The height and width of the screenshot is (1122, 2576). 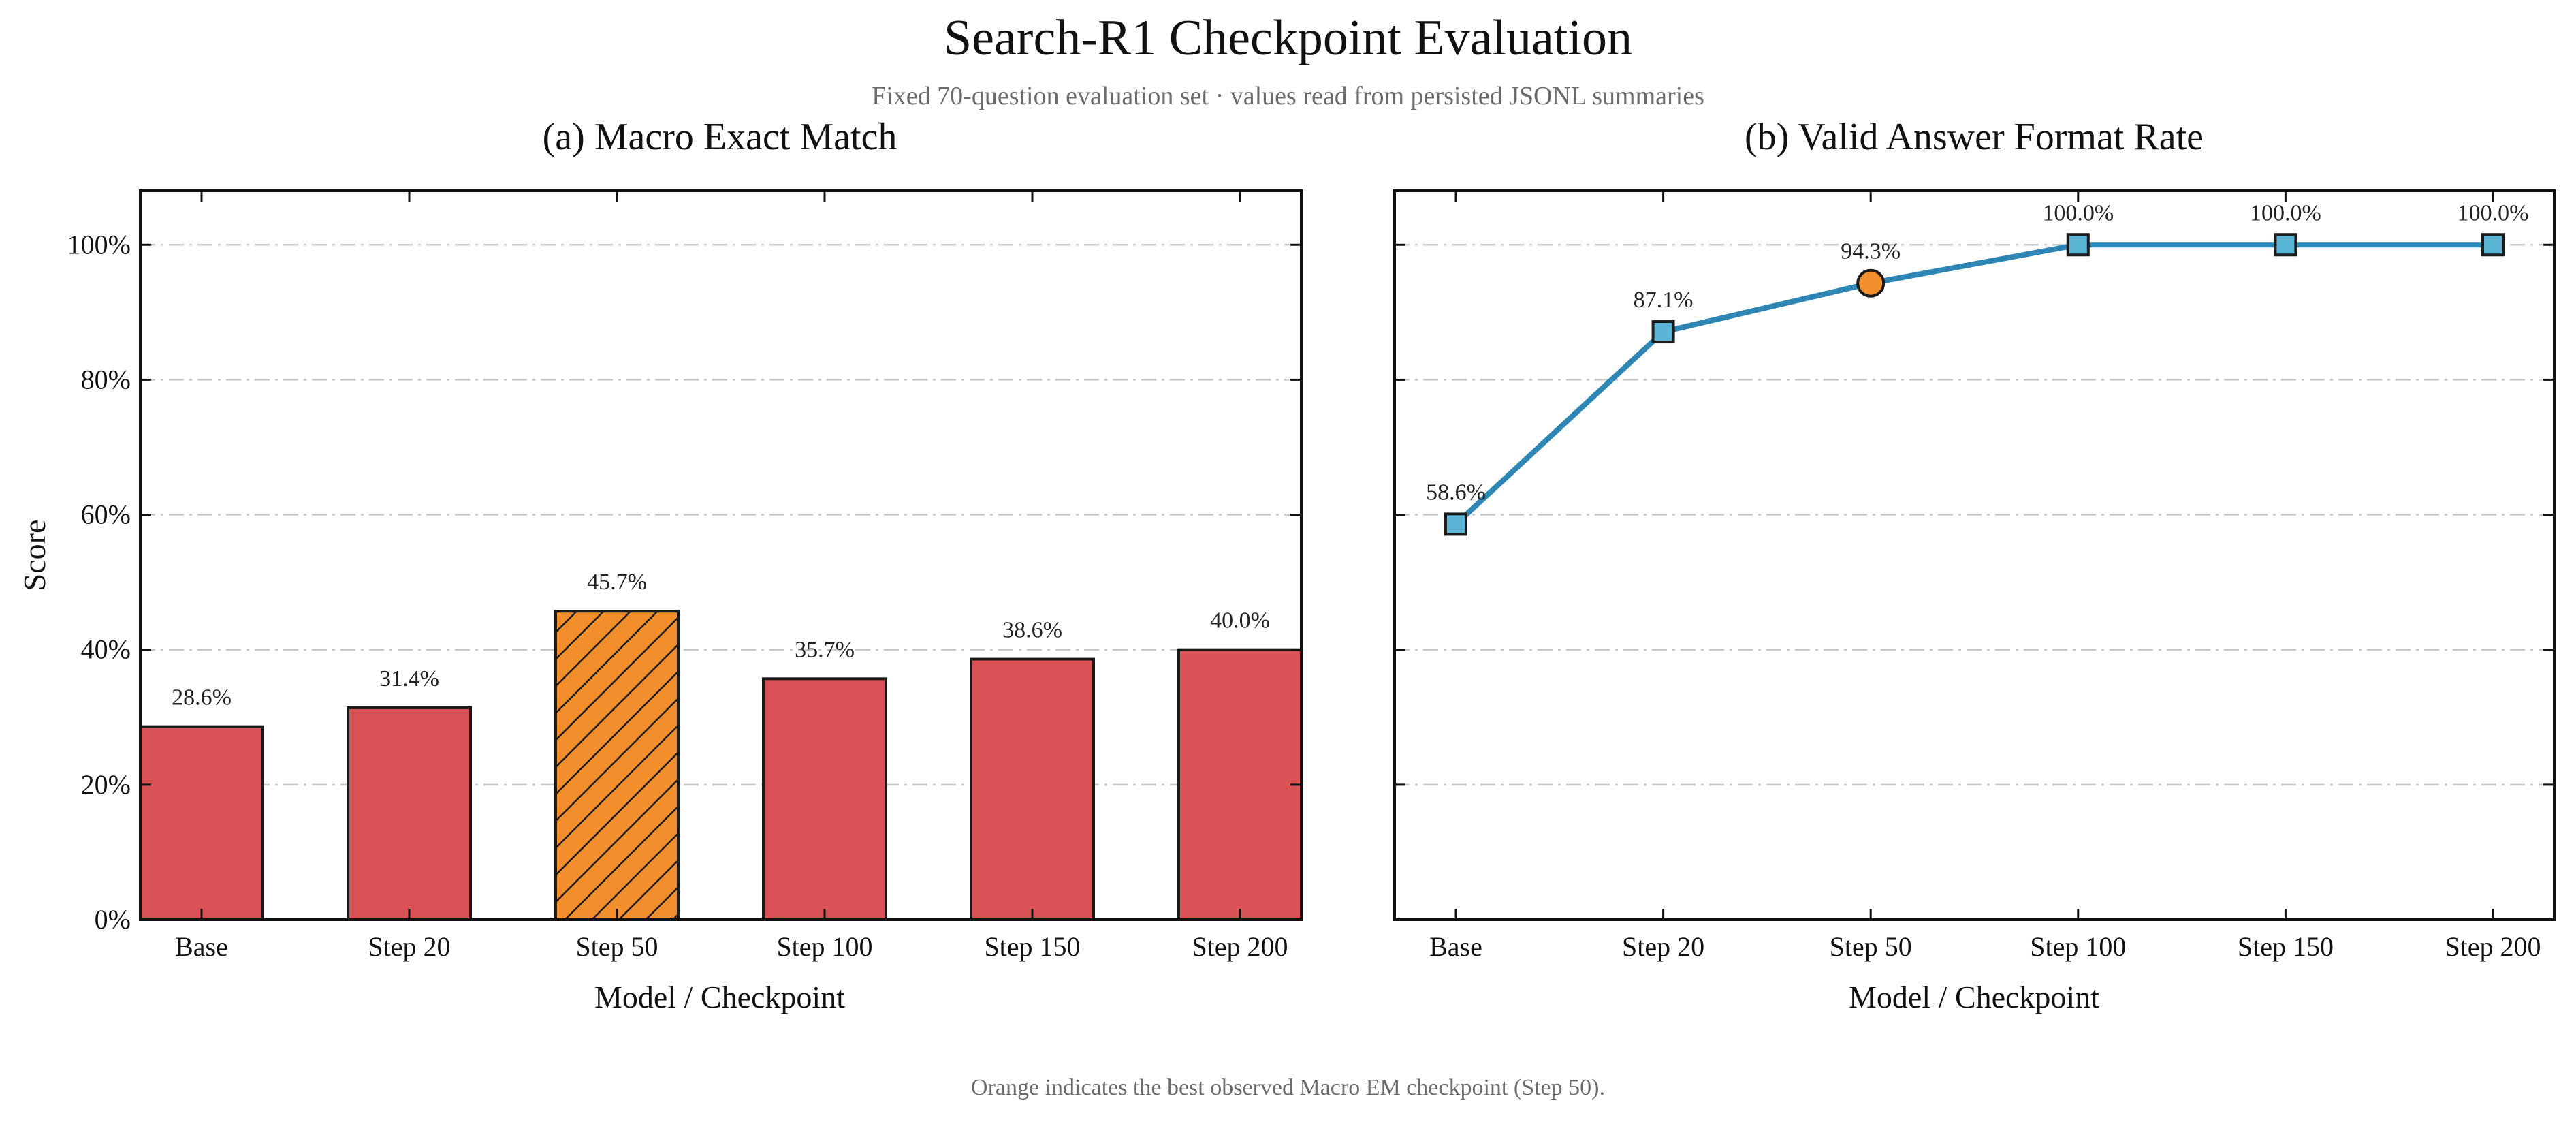 I want to click on panel-a-value-labels: 28.6% 31.4% 45.7% 35.7% 38.6% 40.0%, so click(x=721, y=640).